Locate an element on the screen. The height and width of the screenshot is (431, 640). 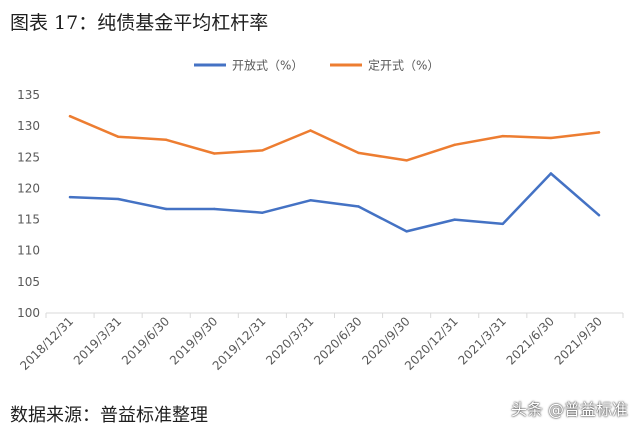
source-note: 数据来源：普益标准整理 is located at coordinates (109, 415).